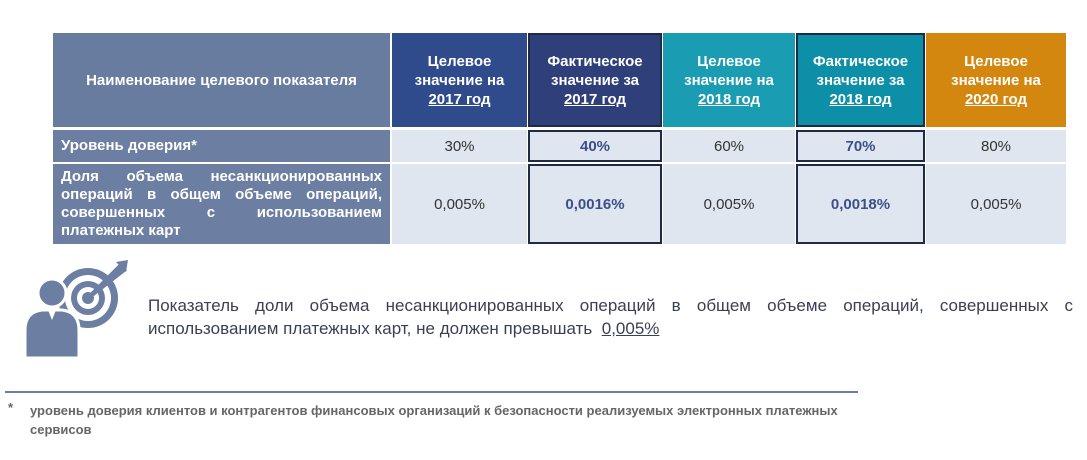 The width and height of the screenshot is (1087, 460). Describe the element at coordinates (860, 146) in the screenshot. I see `data-cell: 70%` at that location.